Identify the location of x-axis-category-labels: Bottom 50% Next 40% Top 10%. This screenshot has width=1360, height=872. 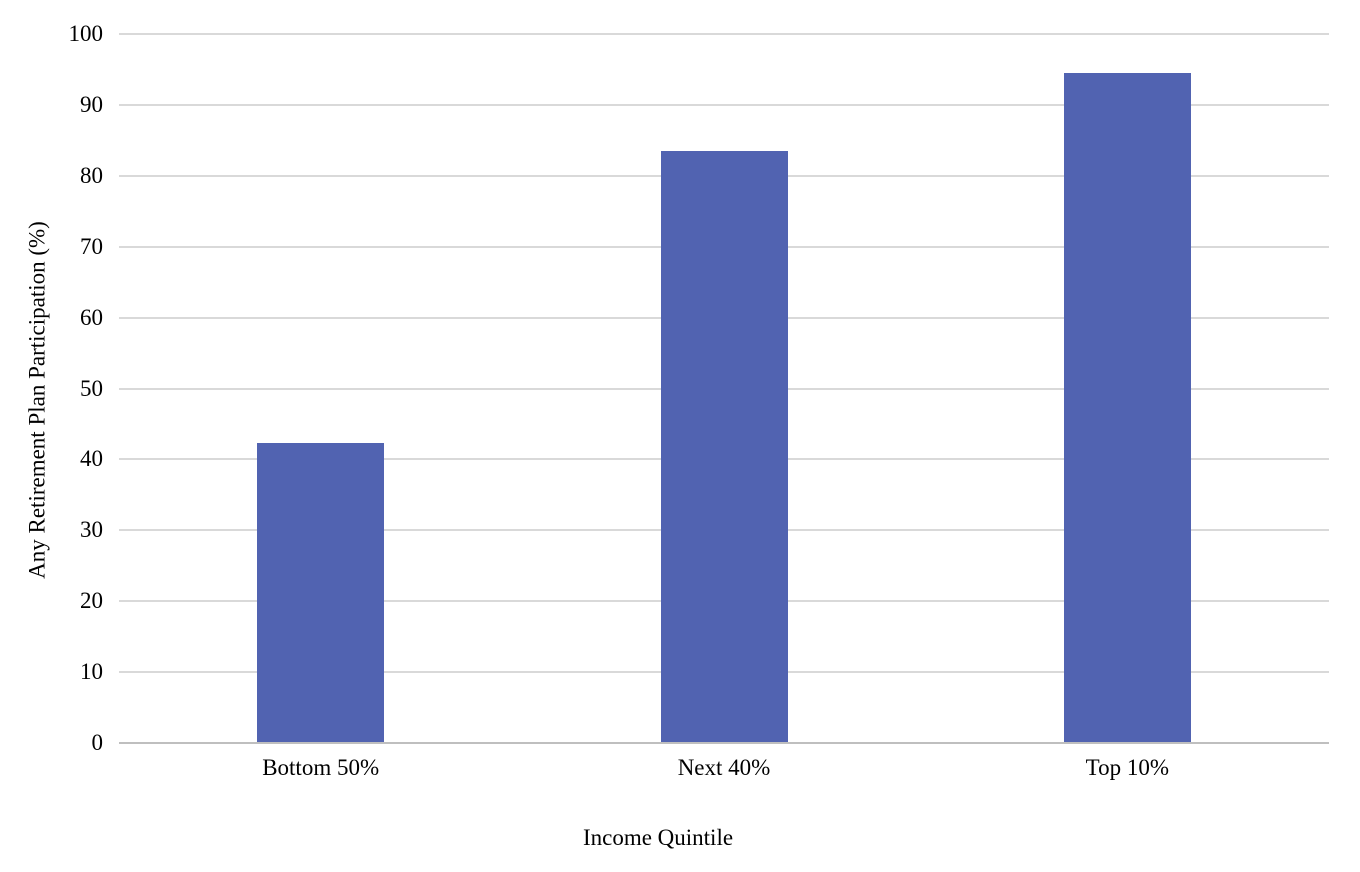
(724, 770).